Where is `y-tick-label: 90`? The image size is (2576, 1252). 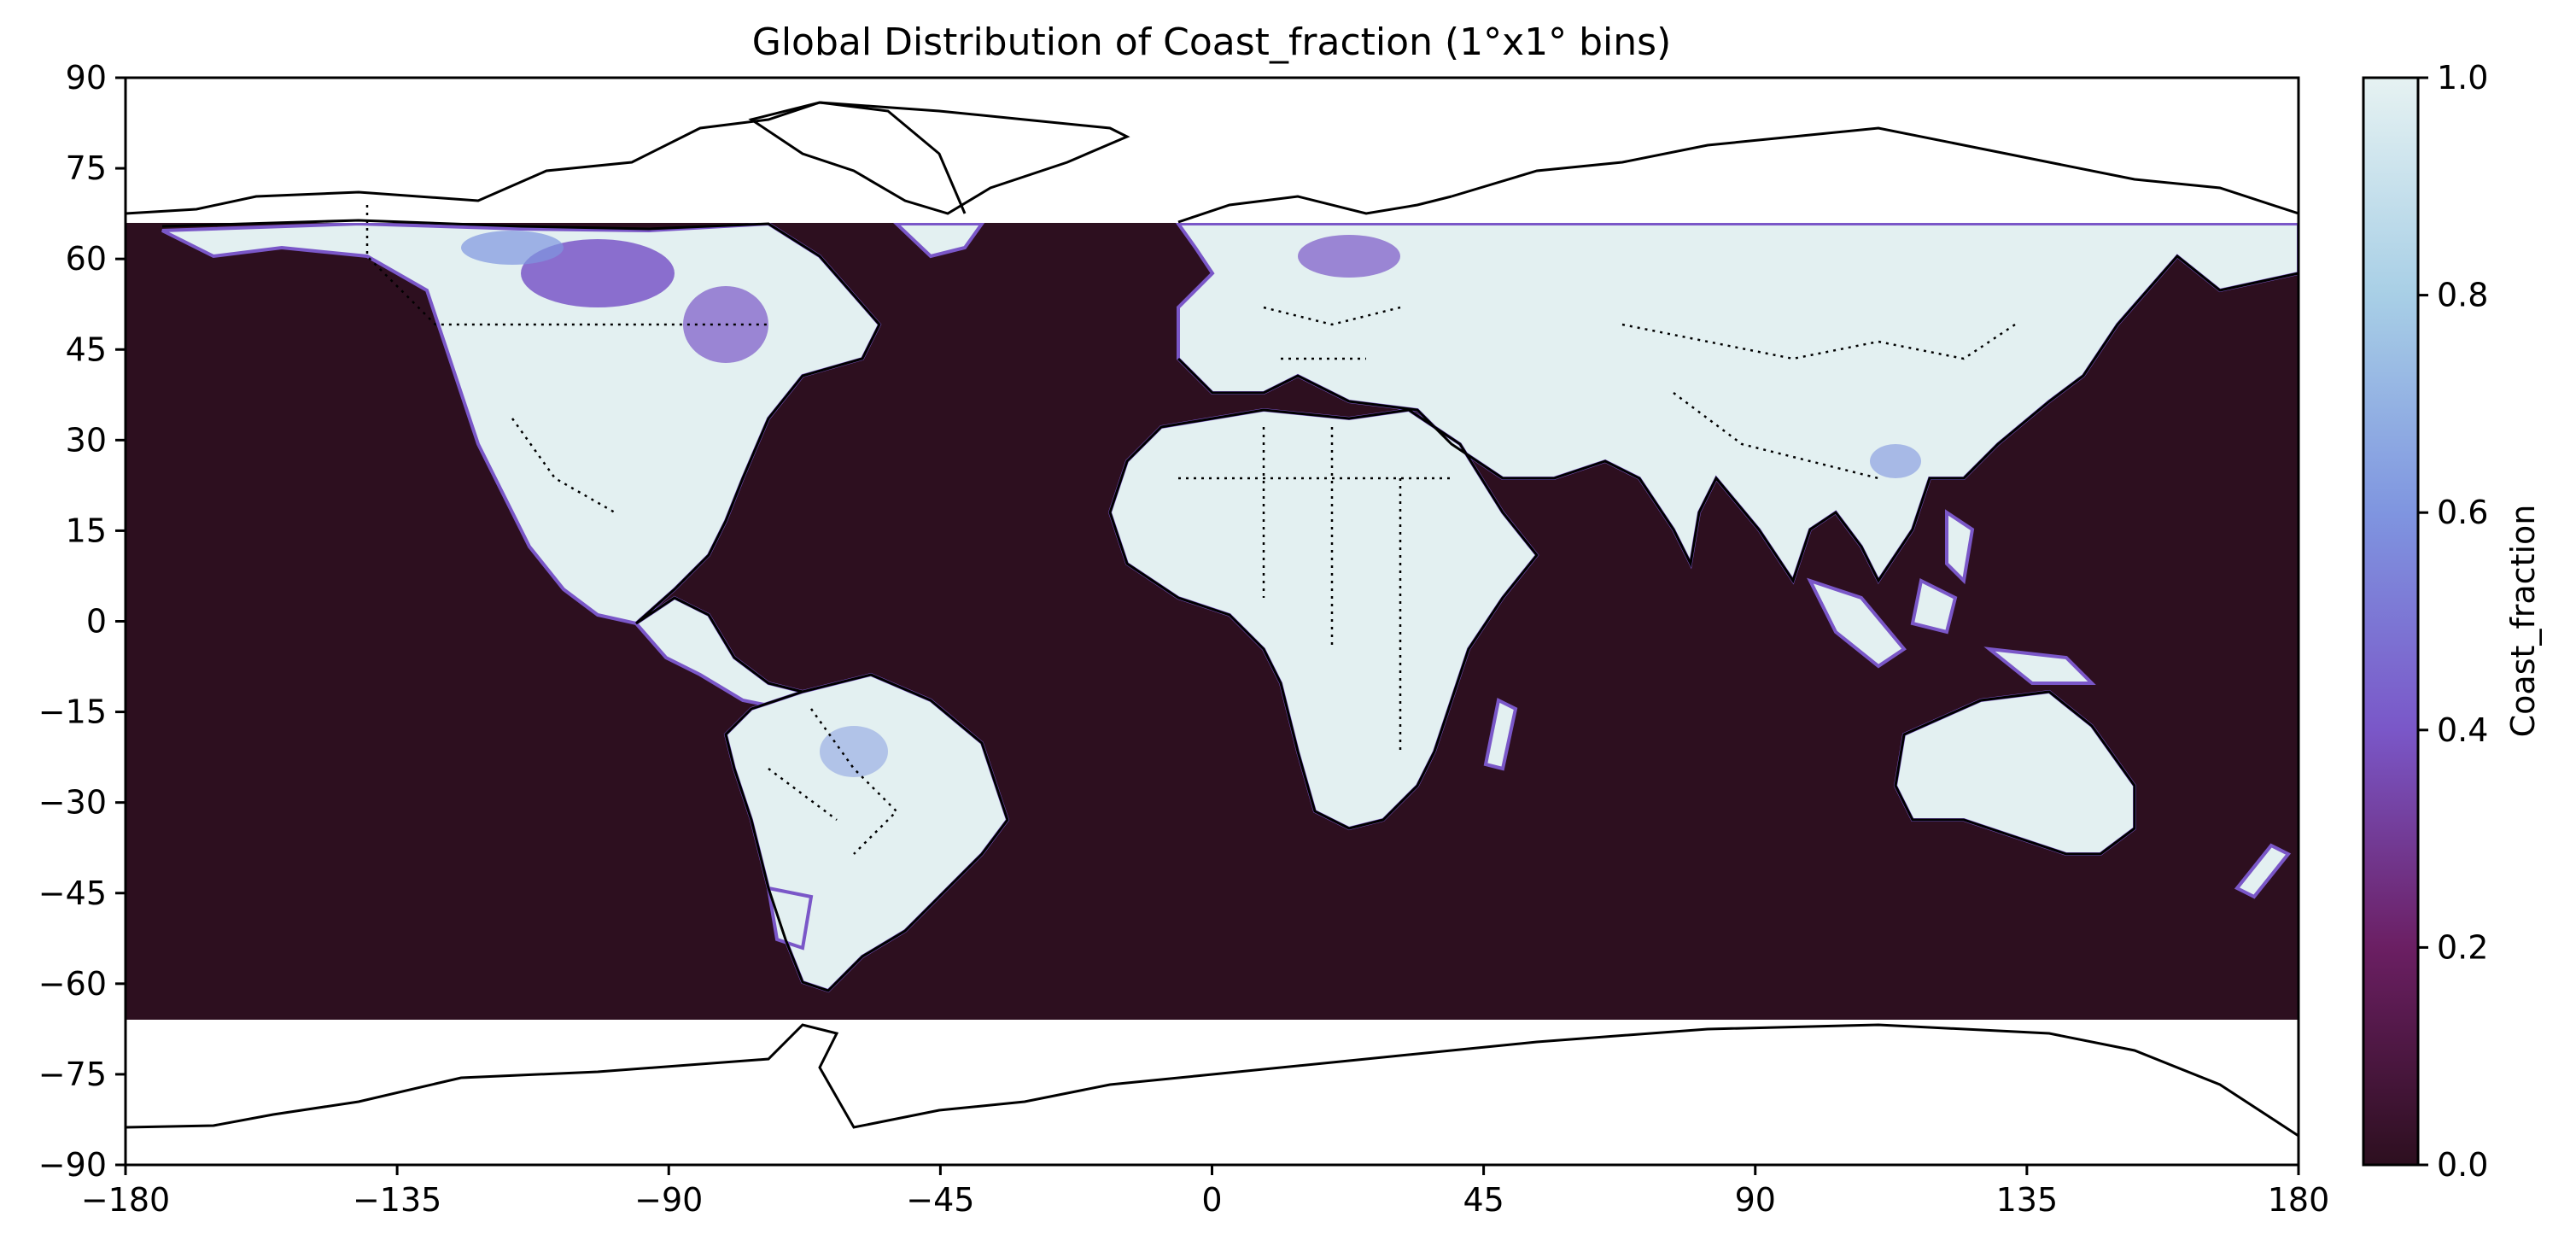 y-tick-label: 90 is located at coordinates (86, 78).